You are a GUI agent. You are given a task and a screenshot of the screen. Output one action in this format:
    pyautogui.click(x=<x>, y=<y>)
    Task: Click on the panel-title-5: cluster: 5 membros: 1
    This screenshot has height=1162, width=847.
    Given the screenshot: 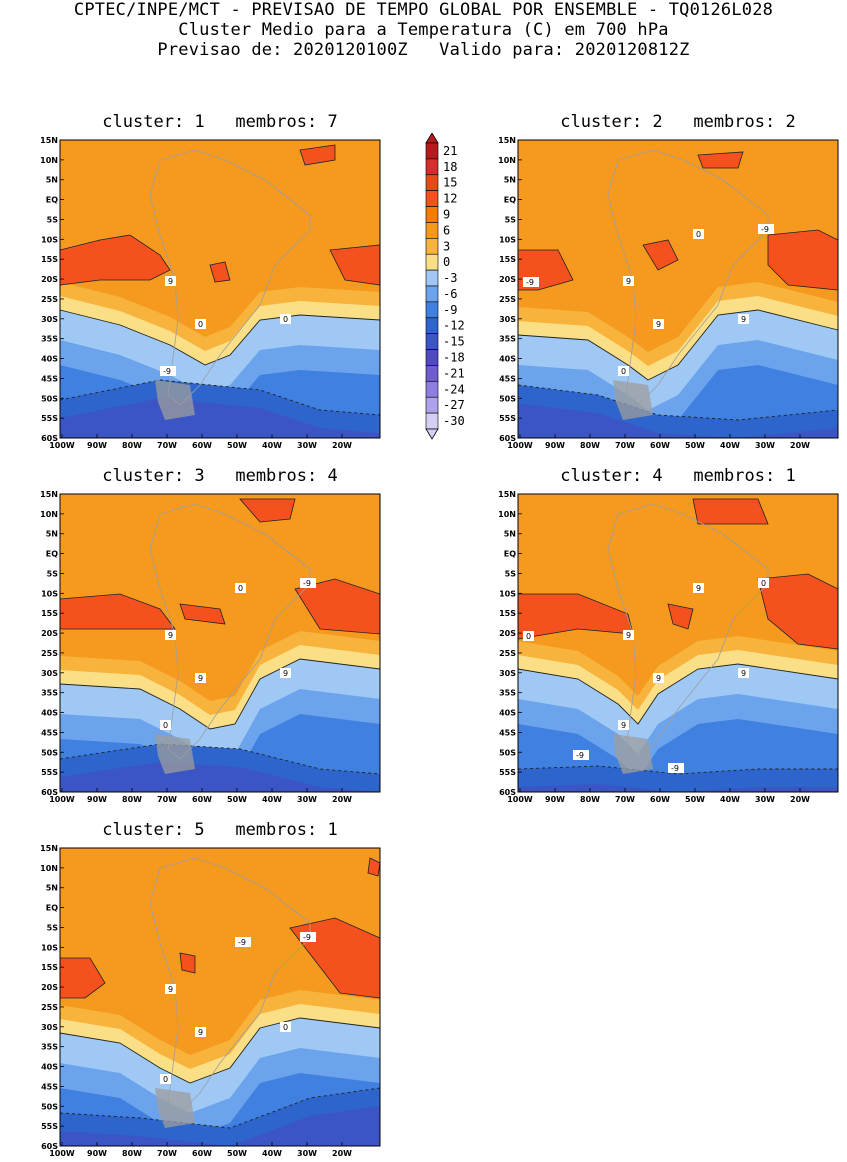 What is the action you would take?
    pyautogui.click(x=220, y=830)
    